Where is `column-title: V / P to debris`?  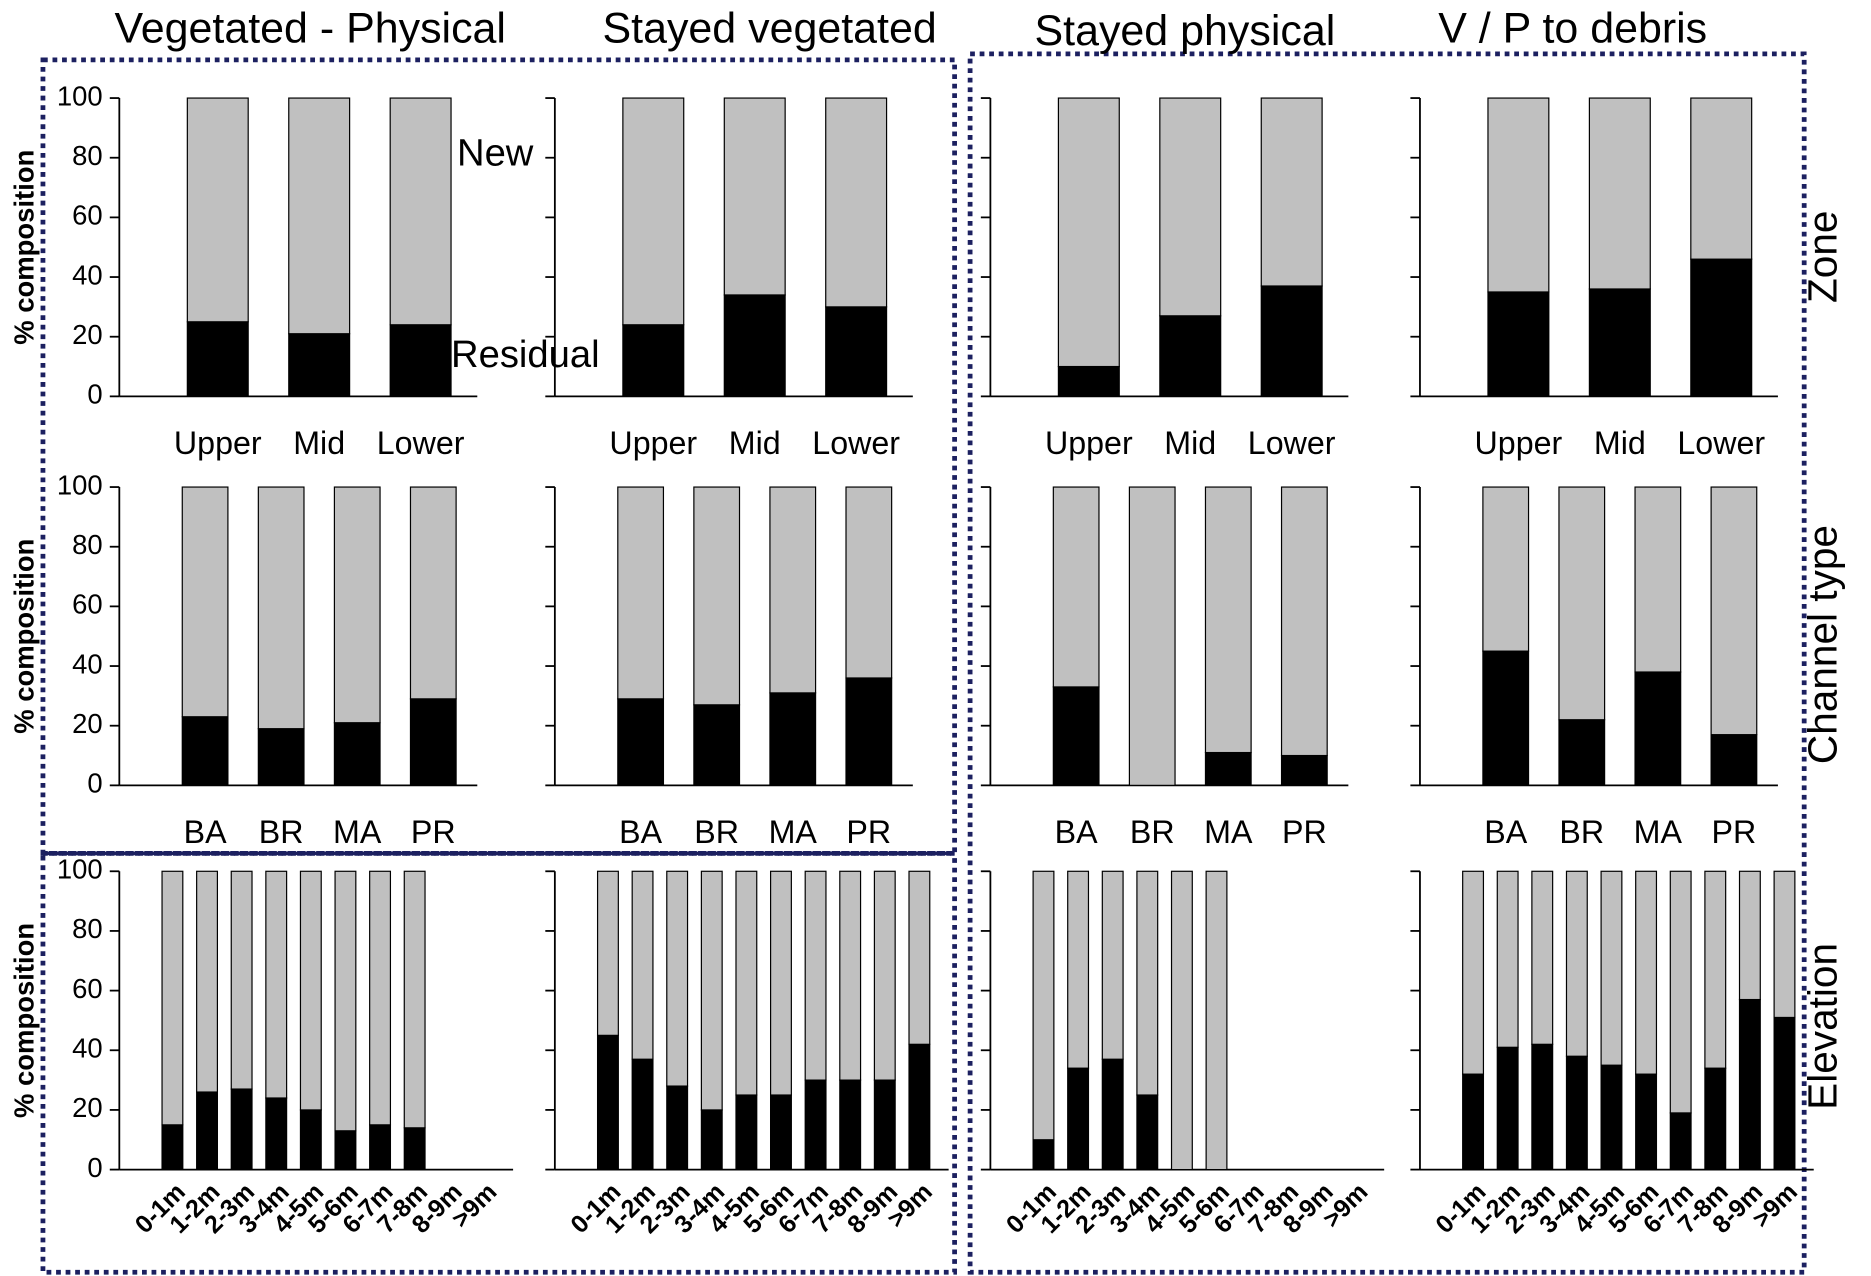 column-title: V / P to debris is located at coordinates (1572, 29).